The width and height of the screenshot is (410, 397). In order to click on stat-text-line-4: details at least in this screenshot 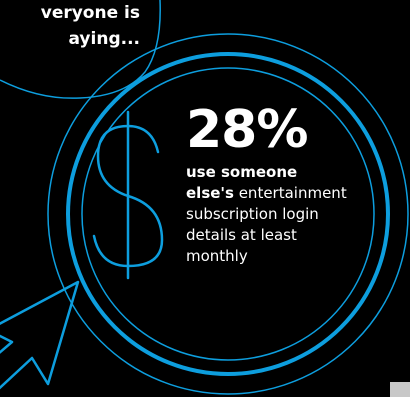, I will do `click(241, 235)`.